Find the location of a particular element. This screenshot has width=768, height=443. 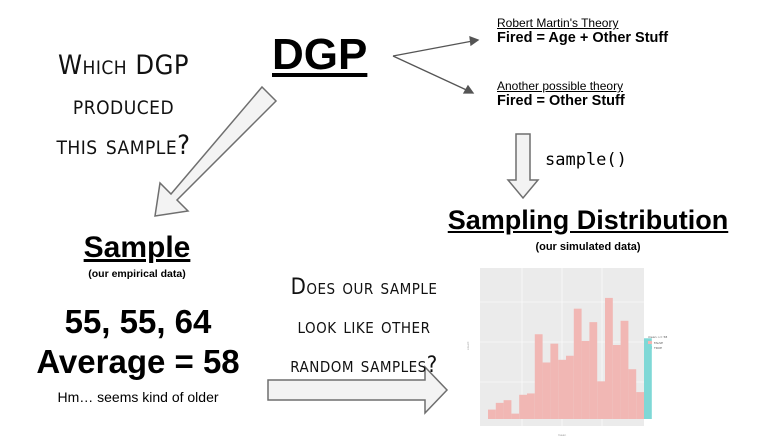

arrowhead-theory1 is located at coordinates (474, 41).